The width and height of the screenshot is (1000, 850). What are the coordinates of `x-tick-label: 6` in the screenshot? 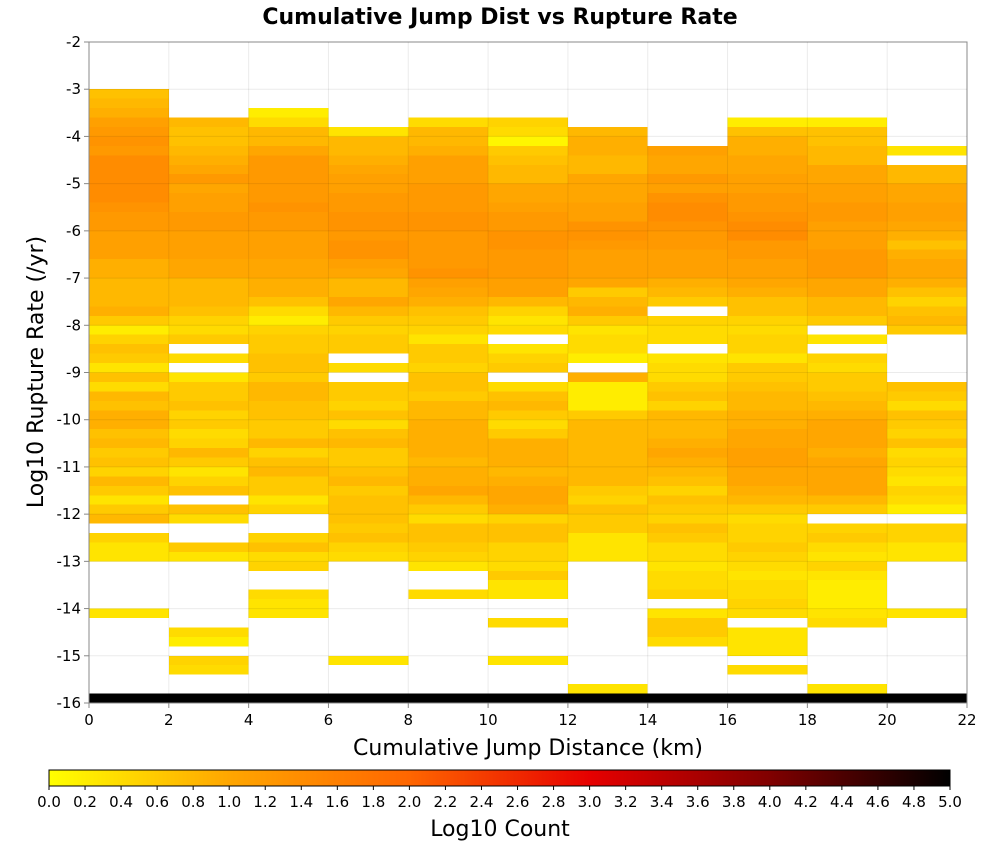 It's located at (329, 720).